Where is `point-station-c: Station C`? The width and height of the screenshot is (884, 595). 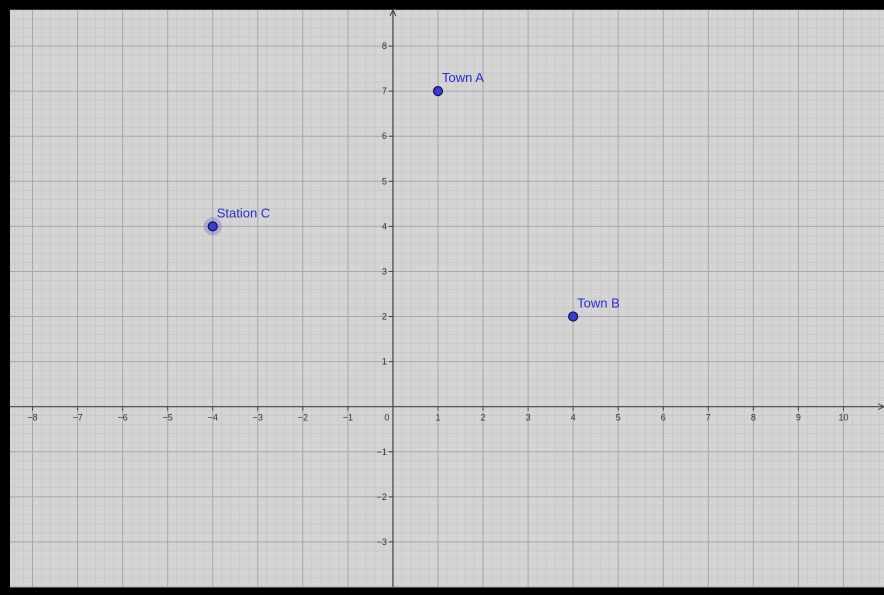
point-station-c: Station C is located at coordinates (236, 220).